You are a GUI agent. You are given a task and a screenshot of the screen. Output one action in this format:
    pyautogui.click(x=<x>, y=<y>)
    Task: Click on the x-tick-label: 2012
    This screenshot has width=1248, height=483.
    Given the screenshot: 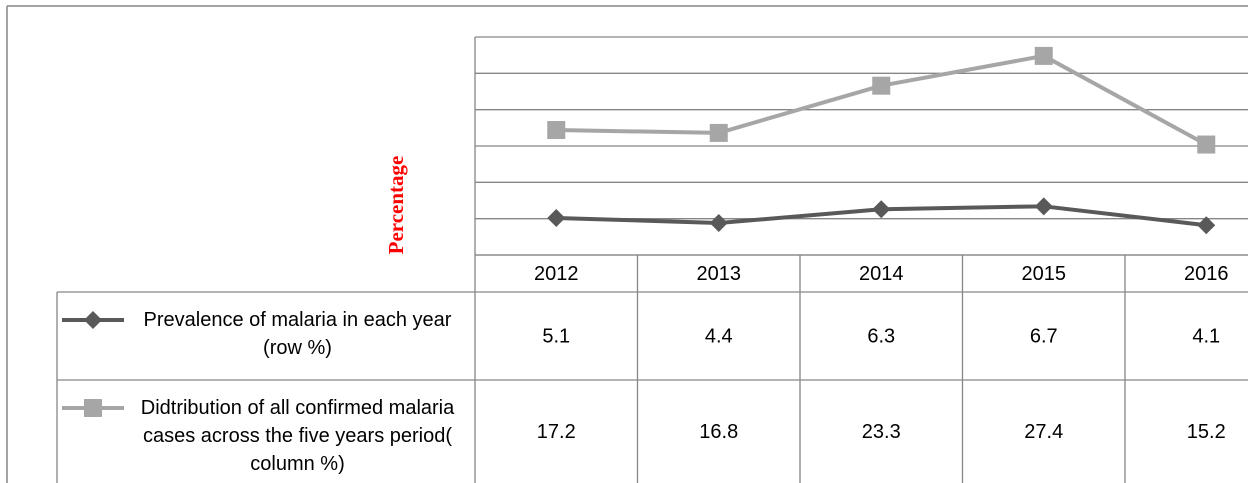 What is the action you would take?
    pyautogui.click(x=556, y=274)
    